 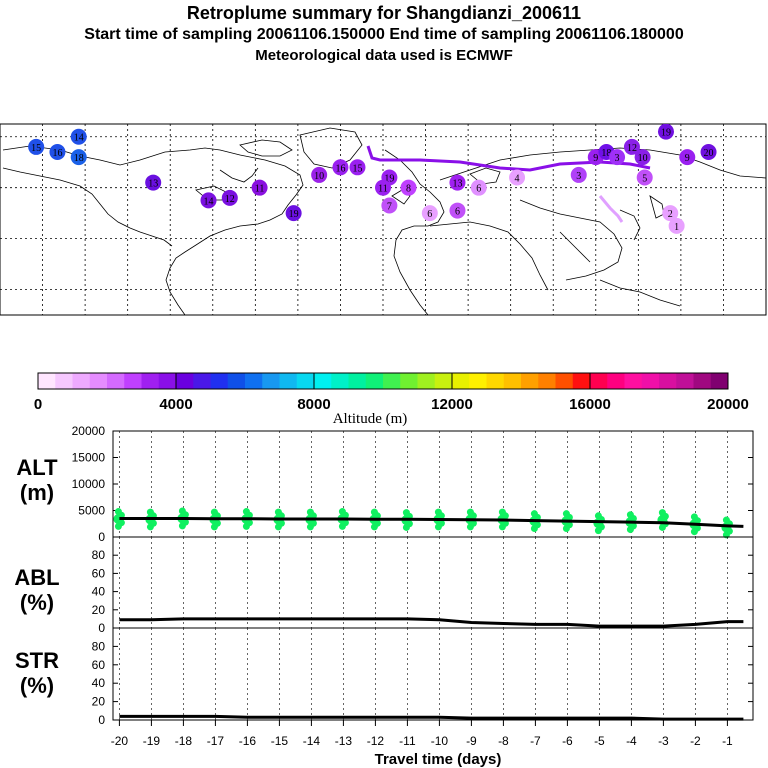 What do you see at coordinates (38, 404) in the screenshot?
I see `colorbar-tick-label: 0` at bounding box center [38, 404].